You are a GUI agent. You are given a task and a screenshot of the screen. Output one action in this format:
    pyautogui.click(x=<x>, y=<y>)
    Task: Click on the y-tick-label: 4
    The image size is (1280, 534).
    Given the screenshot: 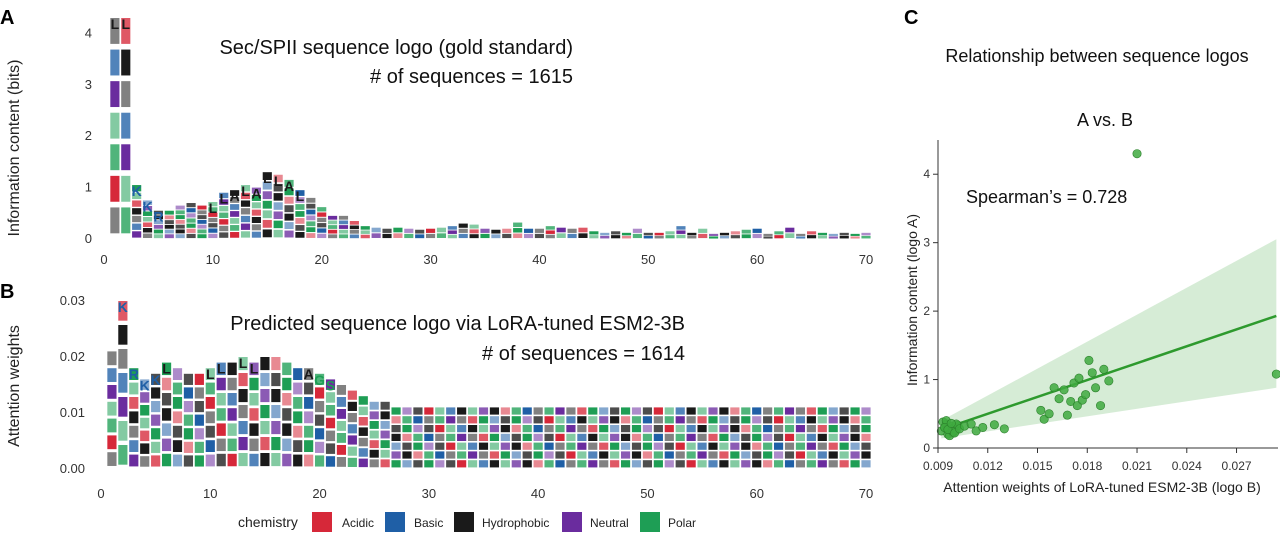 What is the action you would take?
    pyautogui.click(x=88, y=32)
    